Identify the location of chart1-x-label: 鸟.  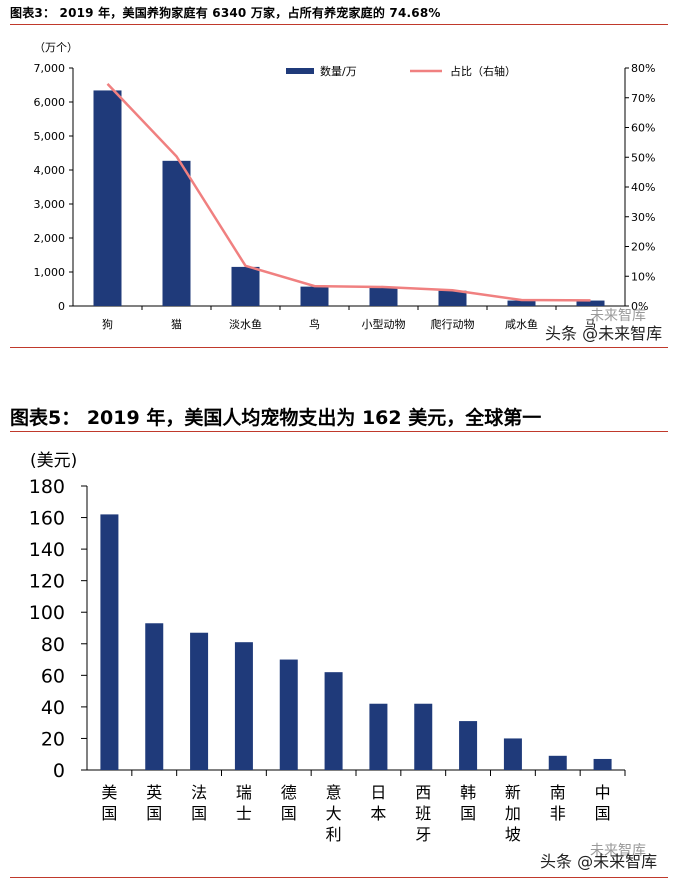
(314, 324).